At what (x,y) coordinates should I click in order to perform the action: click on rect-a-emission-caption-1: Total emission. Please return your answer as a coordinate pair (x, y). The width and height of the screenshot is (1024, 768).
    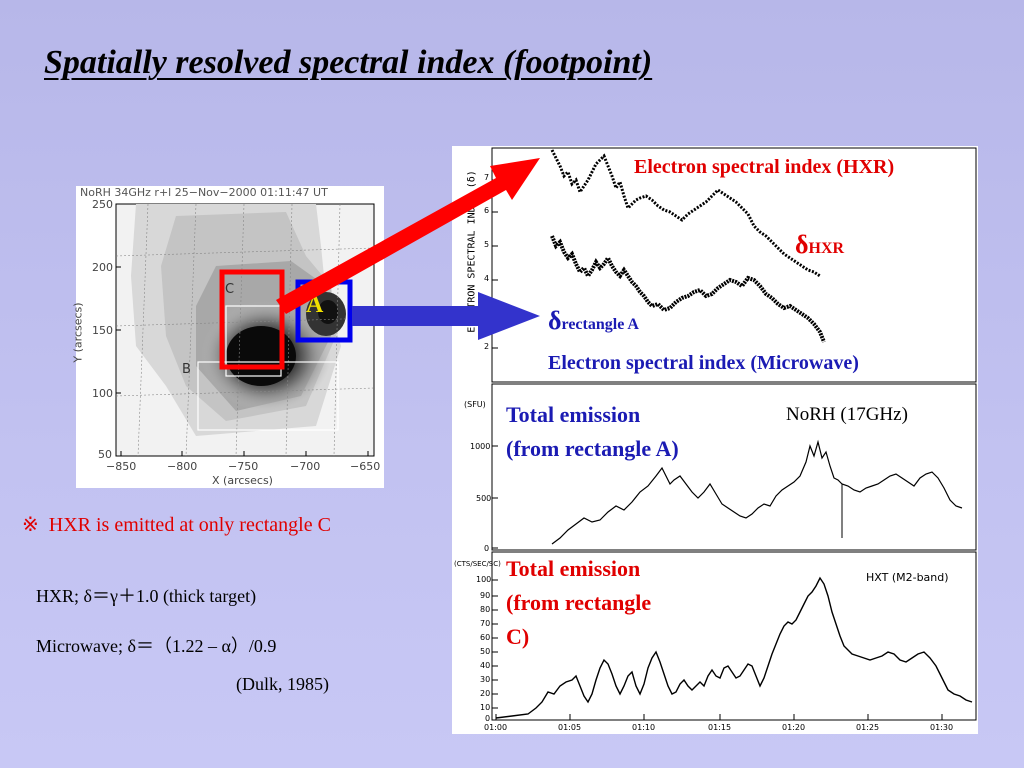
    Looking at the image, I should click on (573, 414).